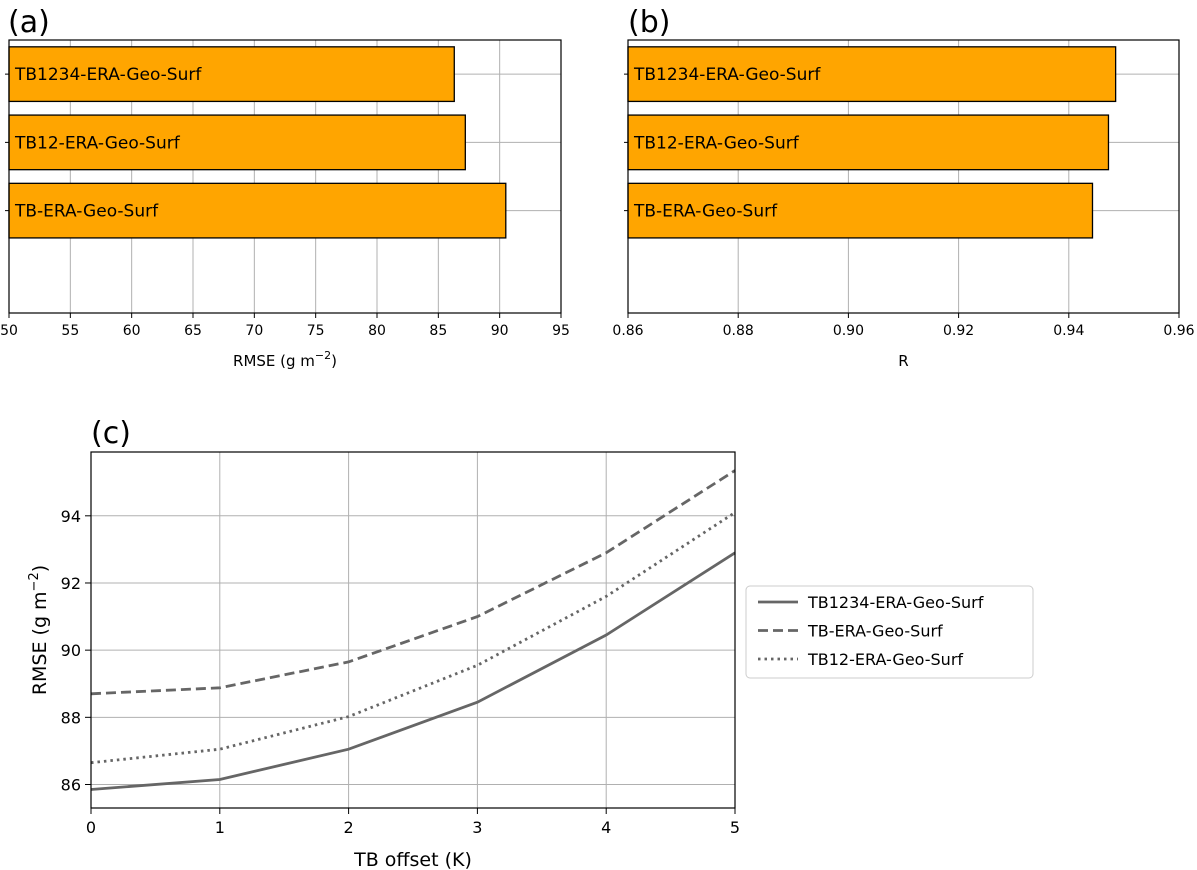 The height and width of the screenshot is (870, 1197). I want to click on x-tick-label: 95, so click(561, 331).